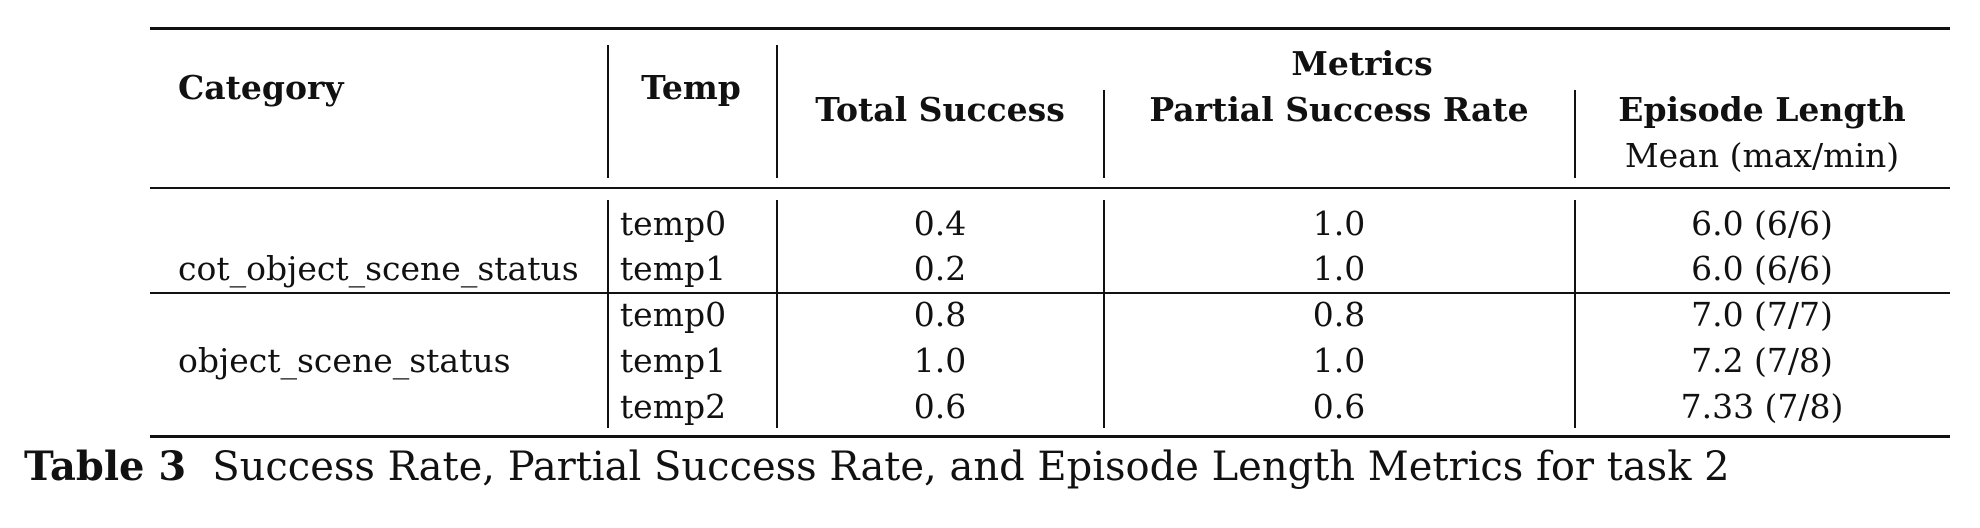  I want to click on body-vline-temp-right, so click(777, 314).